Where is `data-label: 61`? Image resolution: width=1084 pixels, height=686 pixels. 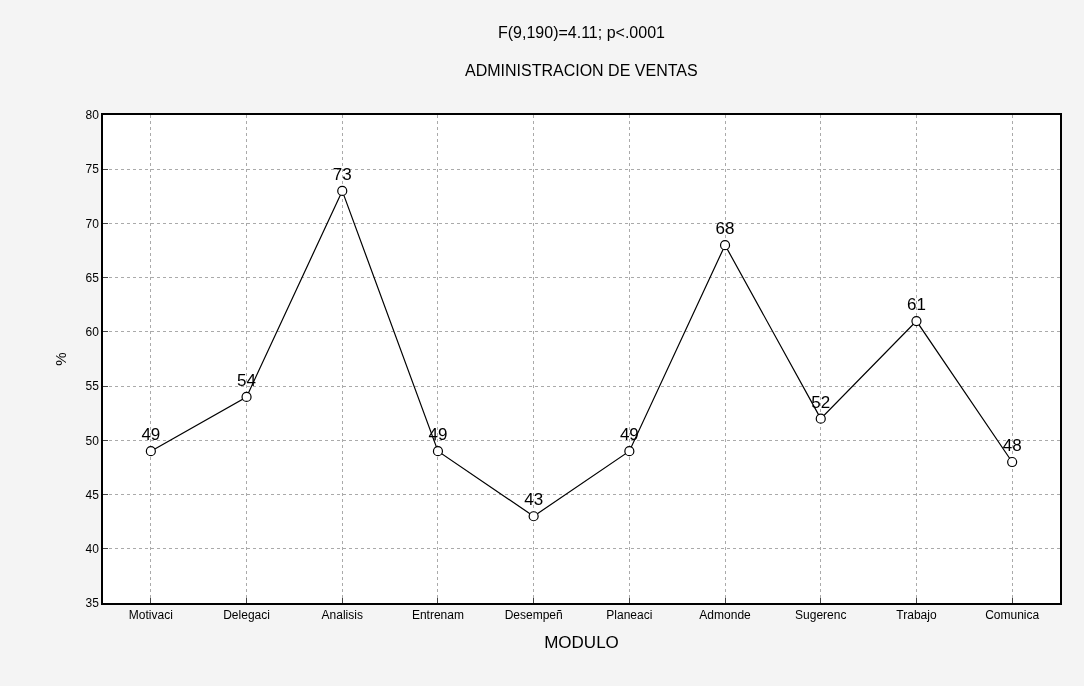
data-label: 61 is located at coordinates (916, 305).